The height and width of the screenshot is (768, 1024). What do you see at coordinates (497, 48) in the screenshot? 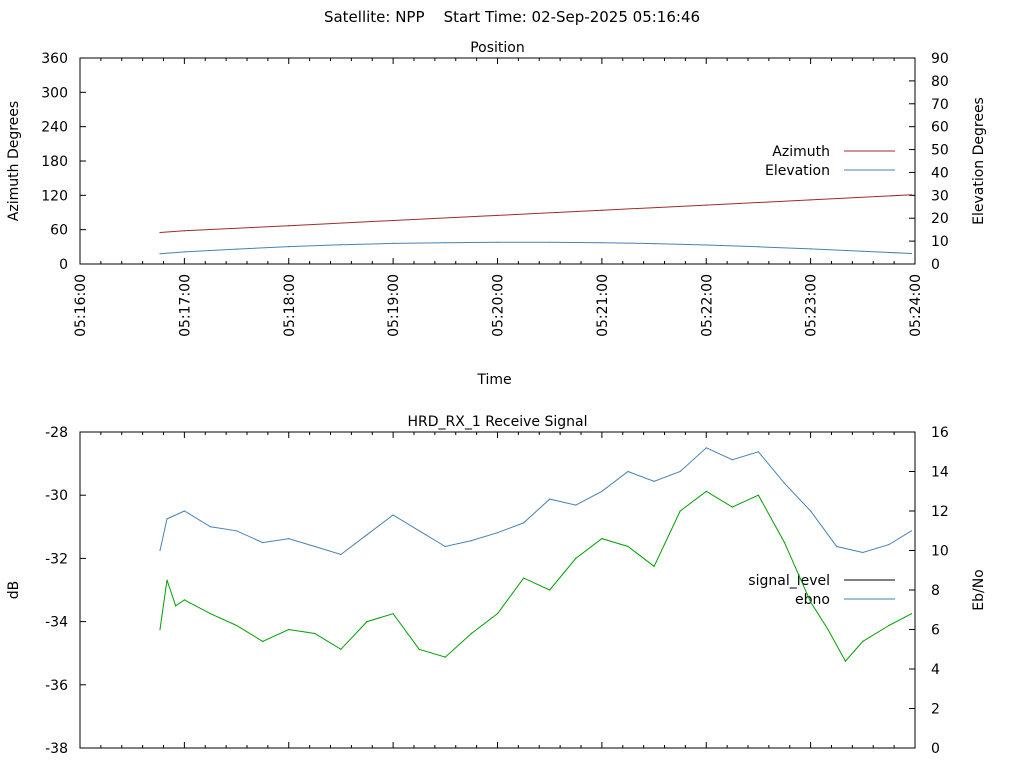
I see `chart-title: Position` at bounding box center [497, 48].